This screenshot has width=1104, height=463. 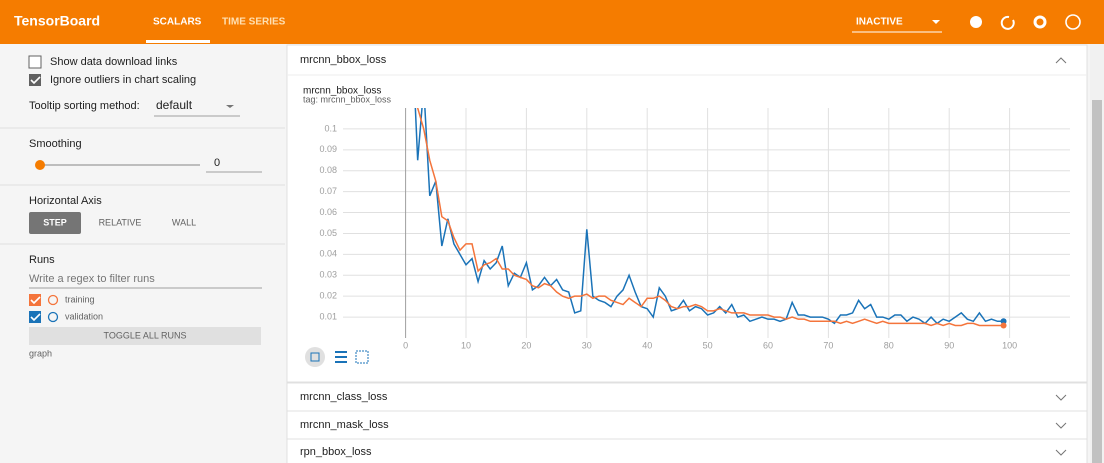 What do you see at coordinates (84, 106) in the screenshot?
I see `tooltip-label: Tooltip sorting method:` at bounding box center [84, 106].